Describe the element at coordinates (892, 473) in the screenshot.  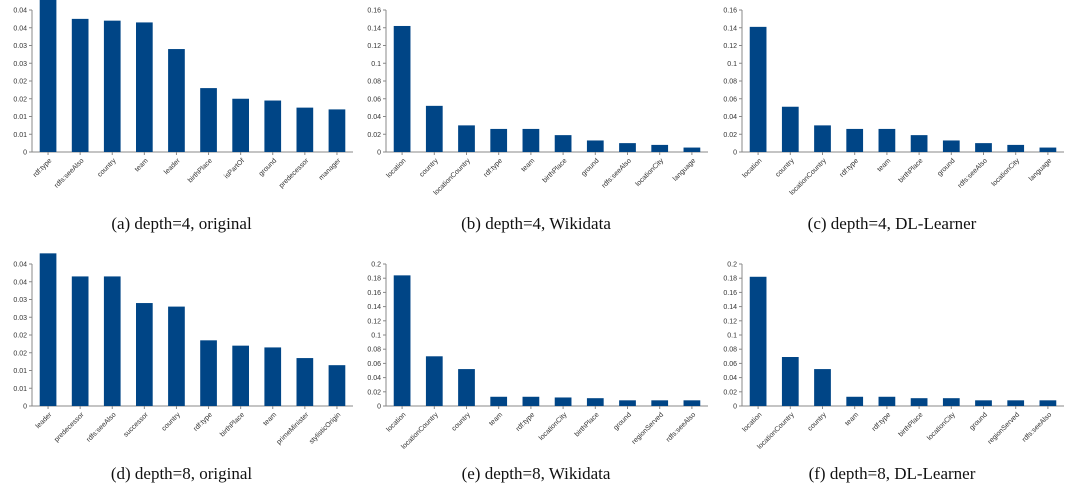
I see `caption-f: (f) depth=8, DL-Learner` at that location.